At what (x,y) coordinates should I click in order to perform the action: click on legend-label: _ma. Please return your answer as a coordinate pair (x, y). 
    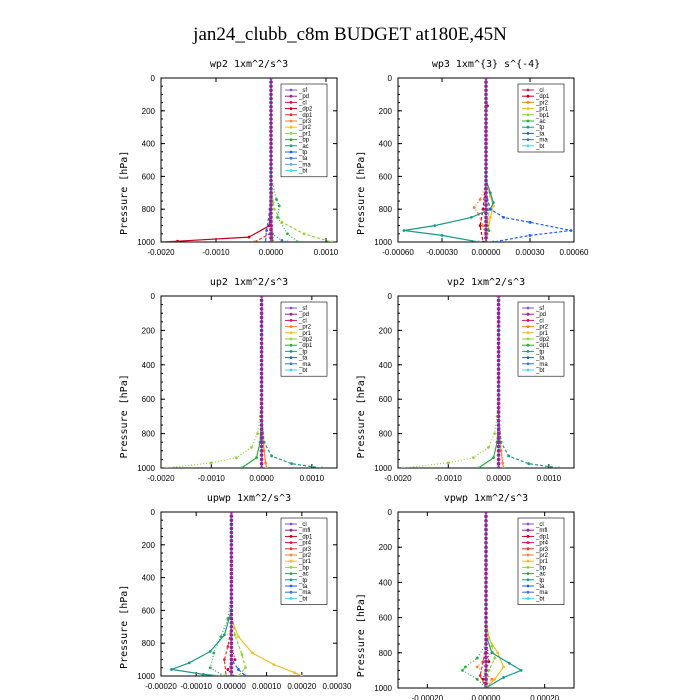
    Looking at the image, I should click on (304, 165).